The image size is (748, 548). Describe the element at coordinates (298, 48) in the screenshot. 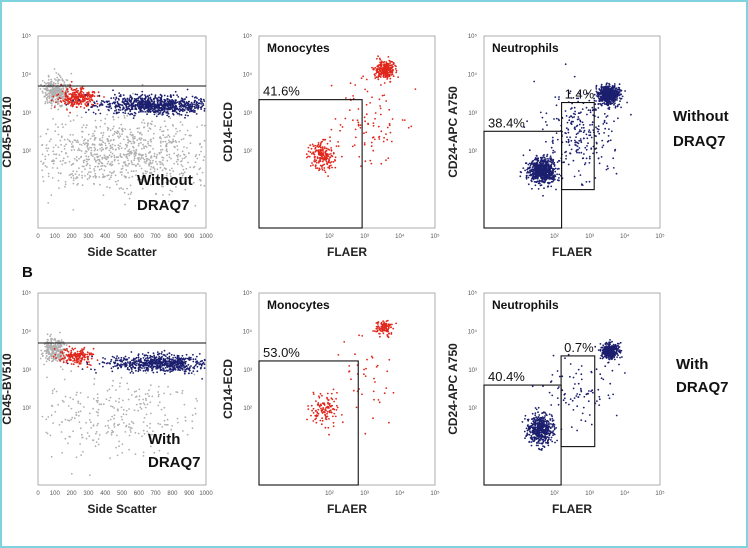

I see `panel-title: Monocytes` at that location.